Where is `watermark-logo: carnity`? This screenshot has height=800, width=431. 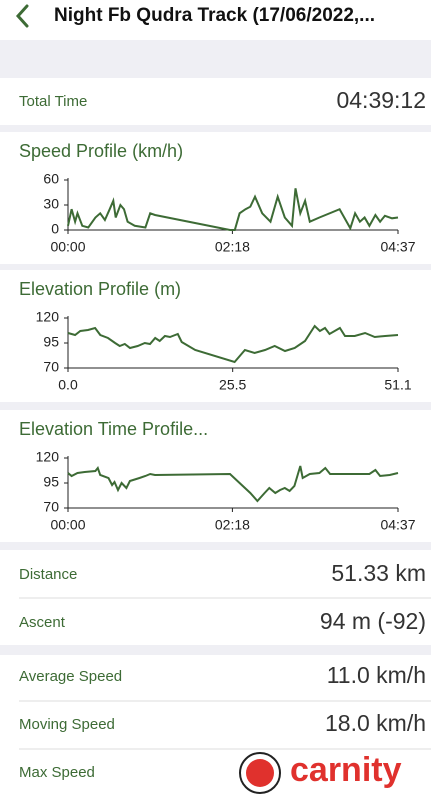
watermark-logo: carnity is located at coordinates (320, 772).